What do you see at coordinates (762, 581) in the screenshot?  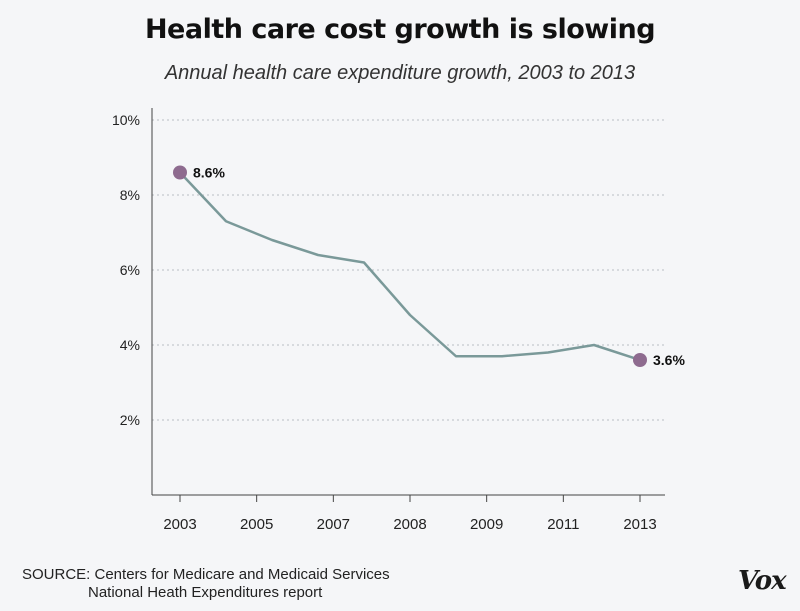 I see `vox-logo: Vox` at bounding box center [762, 581].